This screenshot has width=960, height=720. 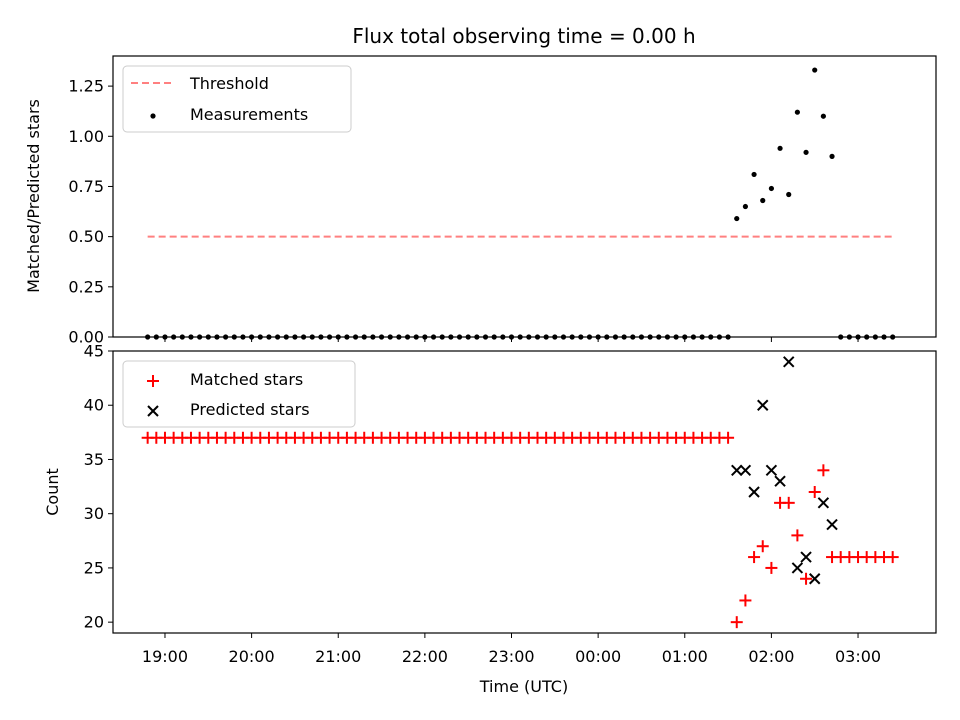 What do you see at coordinates (229, 83) in the screenshot?
I see `legend-threshold-label: Threshold` at bounding box center [229, 83].